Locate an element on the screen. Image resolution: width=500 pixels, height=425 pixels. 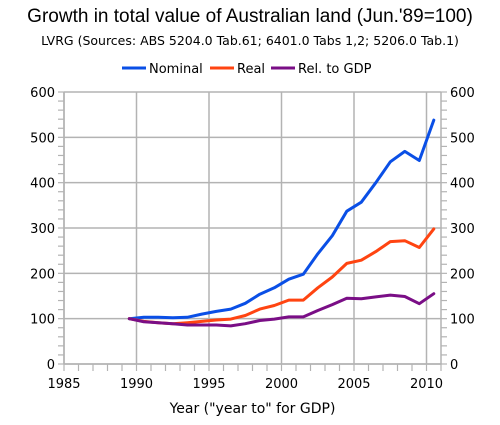
y-tick-label-right: 200 is located at coordinates (462, 274).